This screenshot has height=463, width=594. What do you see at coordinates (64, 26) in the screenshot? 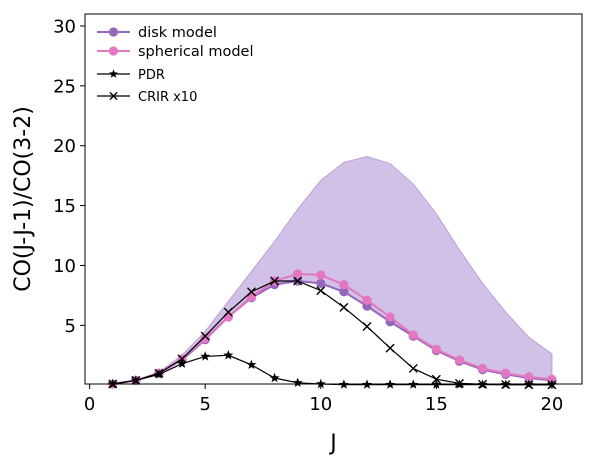
I see `y-tick-label: 30` at bounding box center [64, 26].